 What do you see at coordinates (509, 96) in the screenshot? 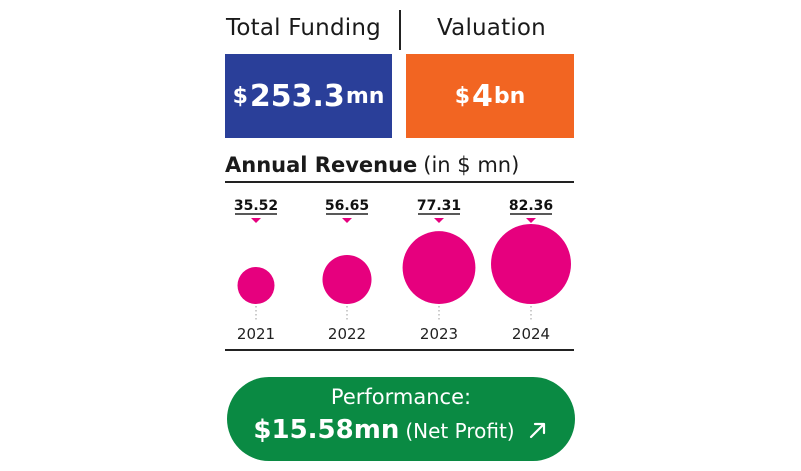
I see `valuation-unit: bn` at bounding box center [509, 96].